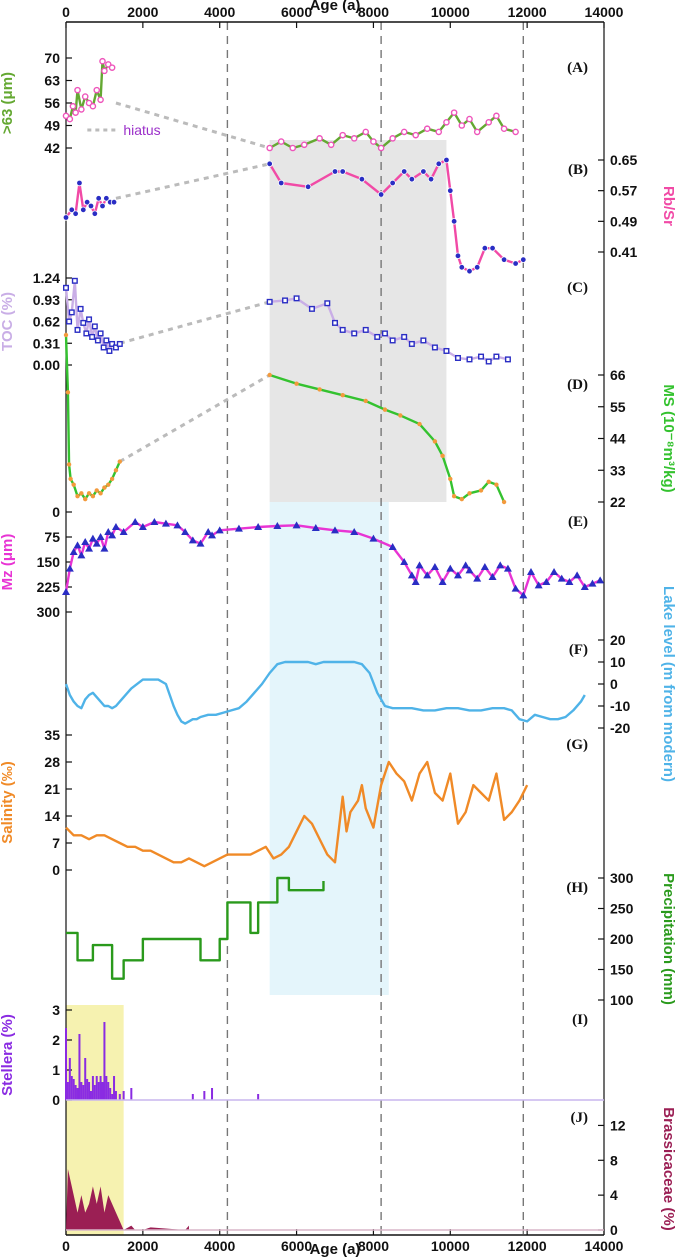  Describe the element at coordinates (49, 612) in the screenshot. I see `panel-E-ytick-label-4: 300` at that location.